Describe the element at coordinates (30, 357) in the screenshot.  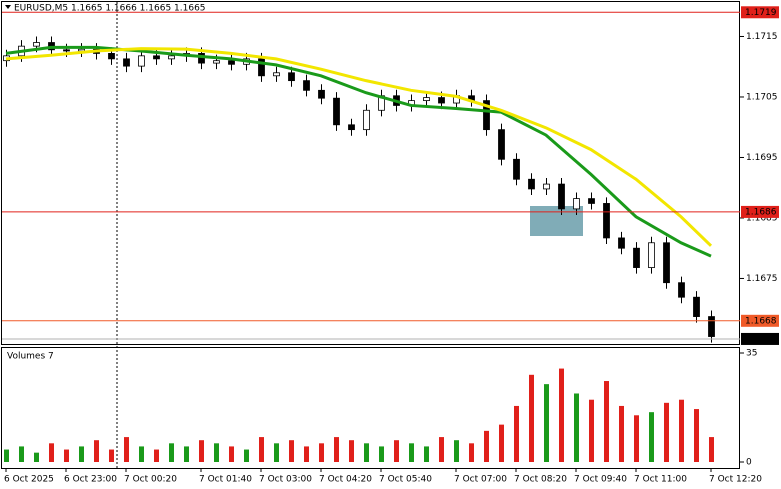
I see `volume-title: Volumes 7` at that location.